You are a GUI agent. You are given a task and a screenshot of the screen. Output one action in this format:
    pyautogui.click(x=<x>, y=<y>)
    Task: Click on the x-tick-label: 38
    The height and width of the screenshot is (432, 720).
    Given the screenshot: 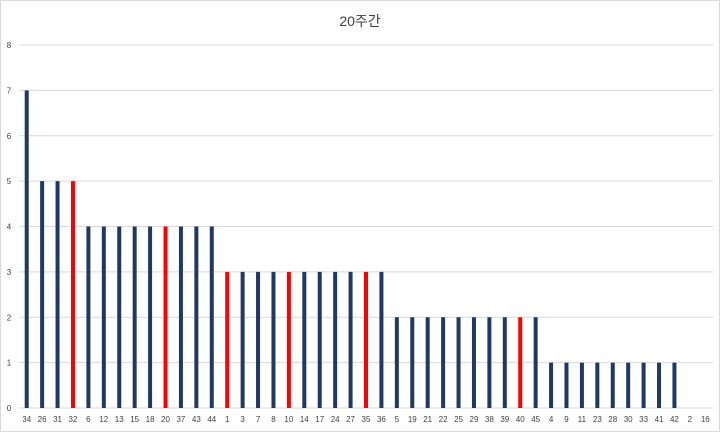 What is the action you would take?
    pyautogui.click(x=489, y=419)
    